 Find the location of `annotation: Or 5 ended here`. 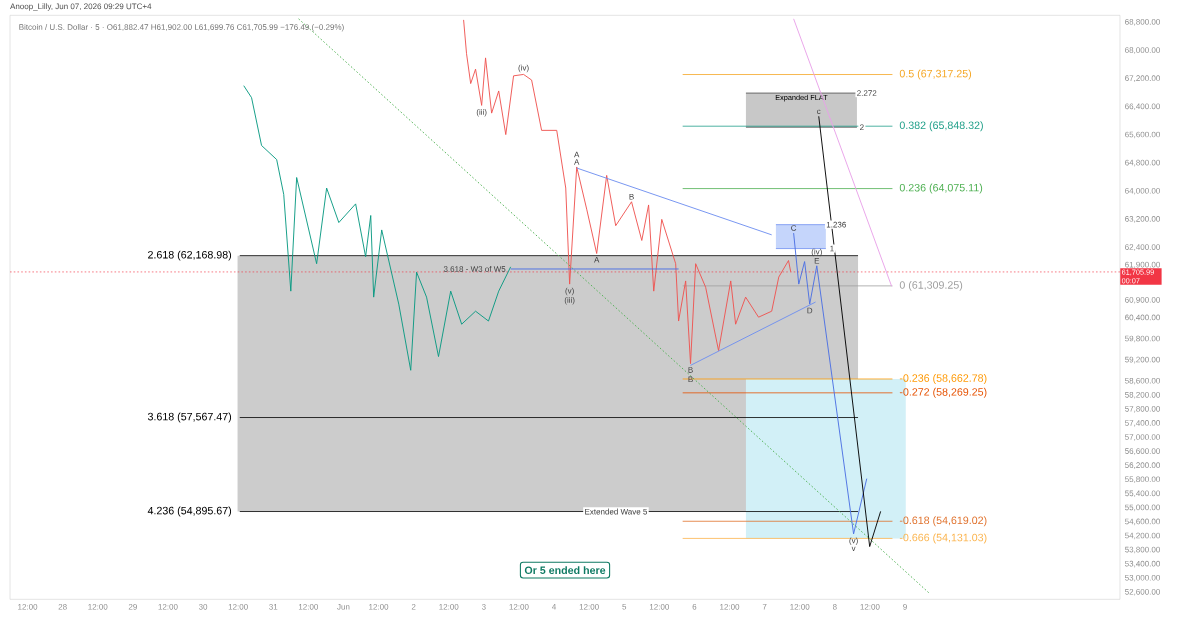

annotation: Or 5 ended here is located at coordinates (565, 570).